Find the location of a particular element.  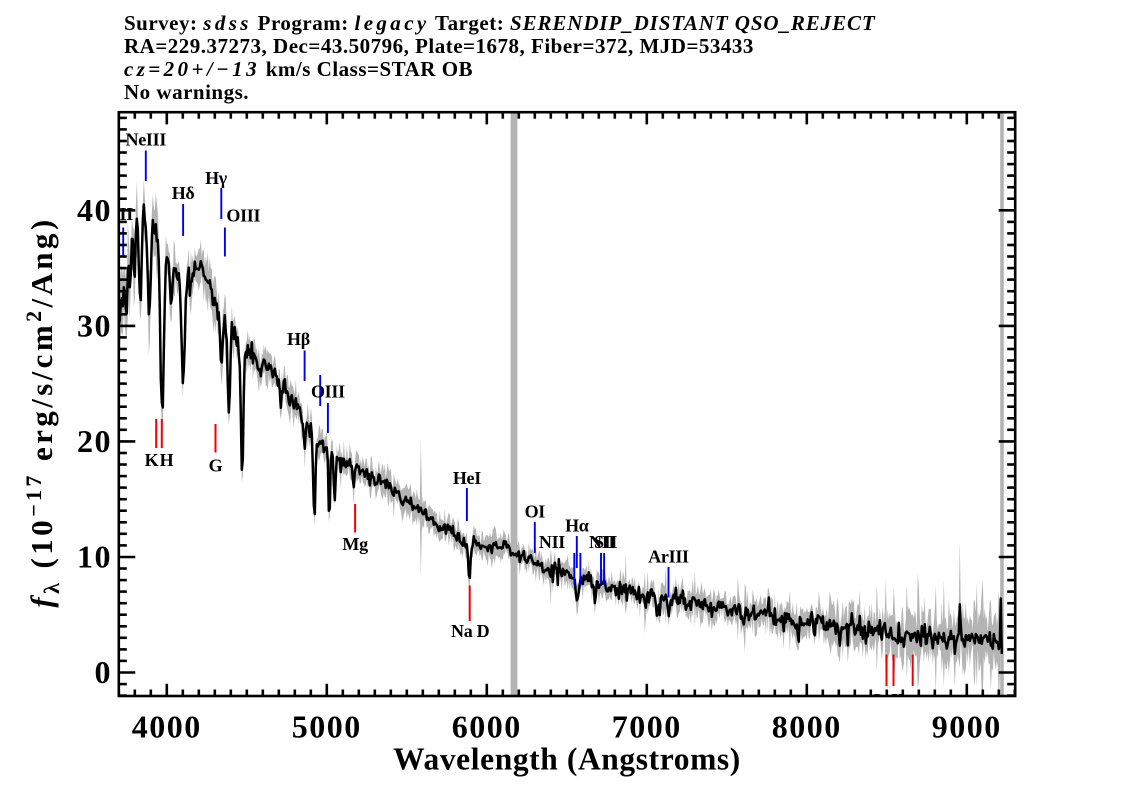

svg-text: H is located at coordinates (167, 460).